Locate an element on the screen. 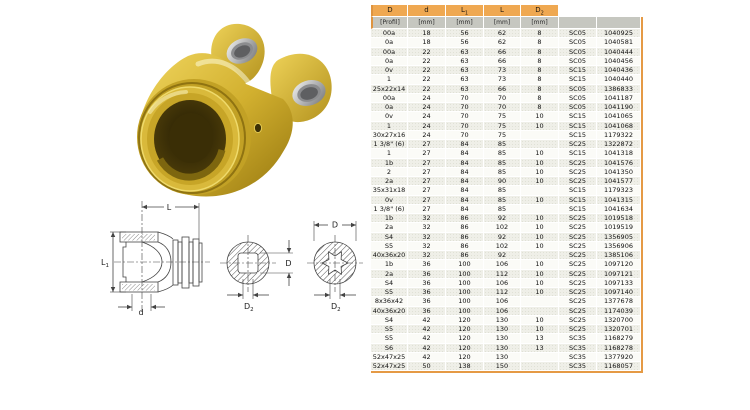  table-row: 52x47x25 50 138 150 SC35 1168057 is located at coordinates (506, 367).